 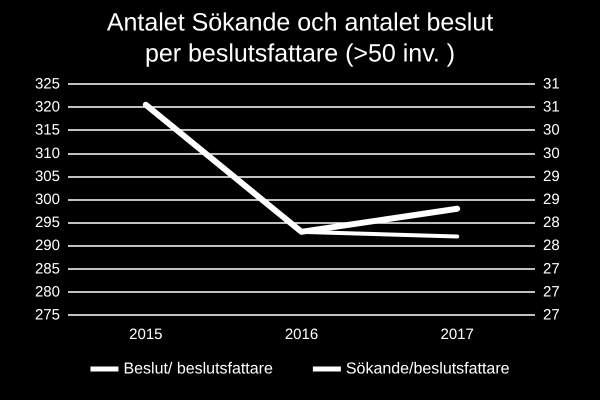 What do you see at coordinates (47, 223) in the screenshot?
I see `y-tick-label: 295` at bounding box center [47, 223].